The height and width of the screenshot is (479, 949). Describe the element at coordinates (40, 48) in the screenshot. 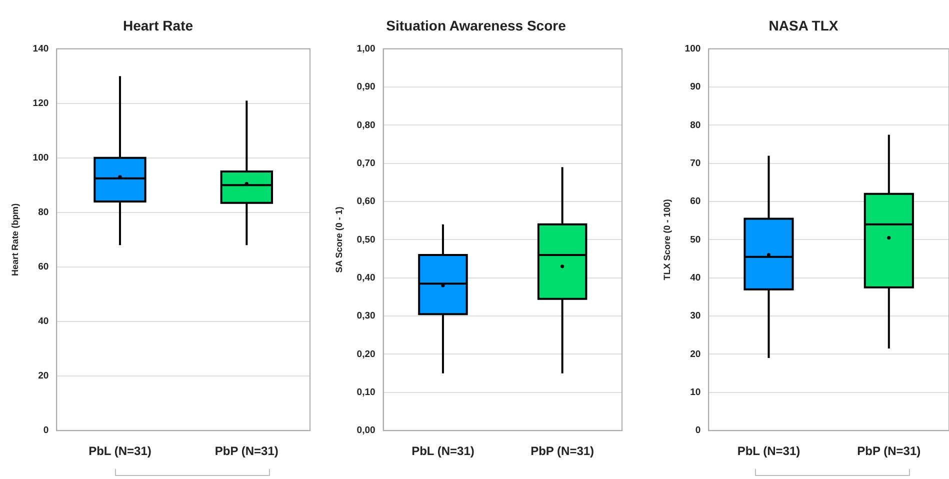

I see `y-tick-label: 140` at that location.